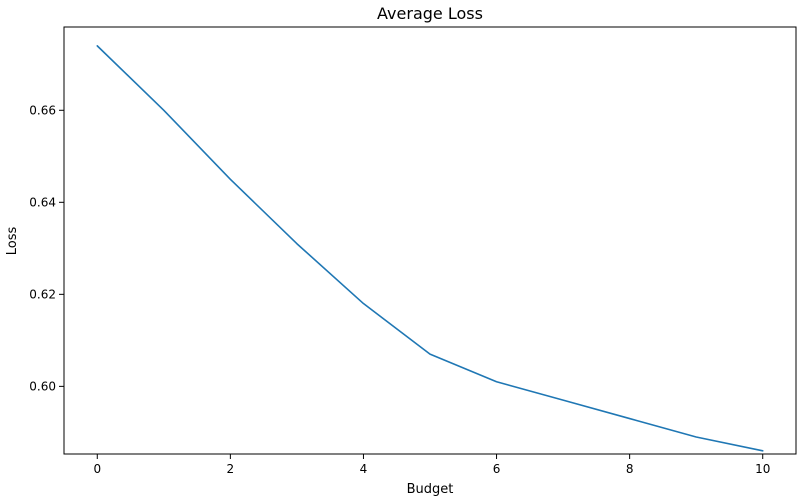 This screenshot has width=800, height=500. Describe the element at coordinates (430, 13) in the screenshot. I see `chart-title: Average Loss` at that location.